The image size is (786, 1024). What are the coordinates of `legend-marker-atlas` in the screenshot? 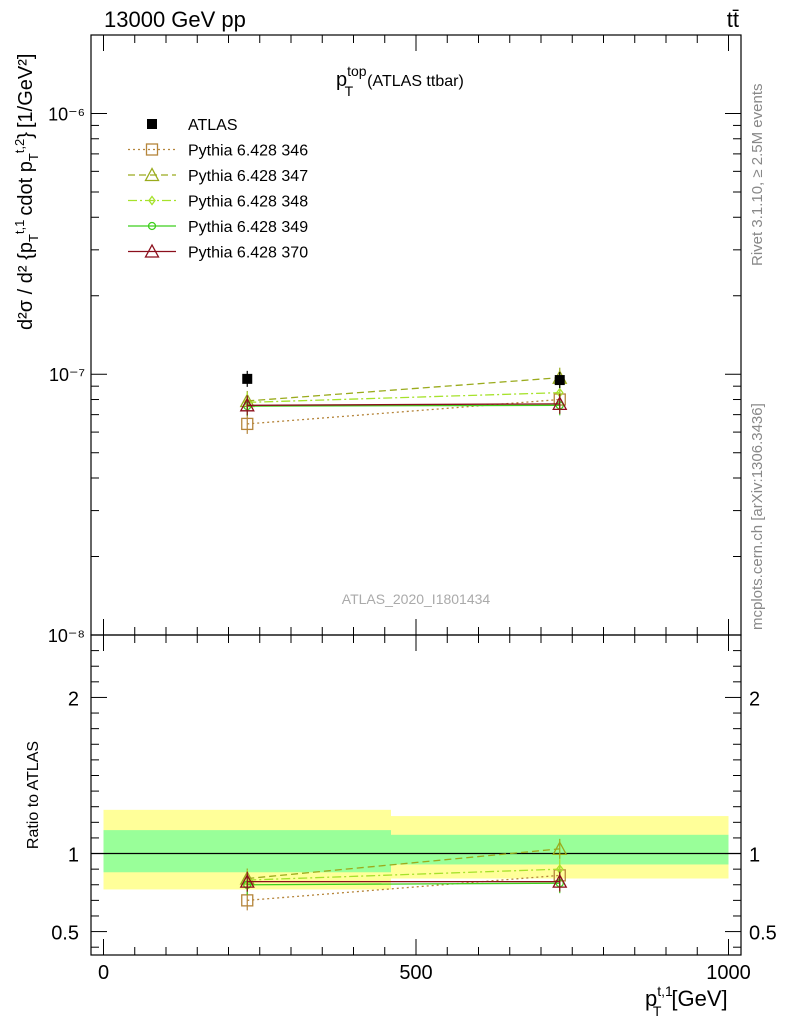 It's located at (152, 124).